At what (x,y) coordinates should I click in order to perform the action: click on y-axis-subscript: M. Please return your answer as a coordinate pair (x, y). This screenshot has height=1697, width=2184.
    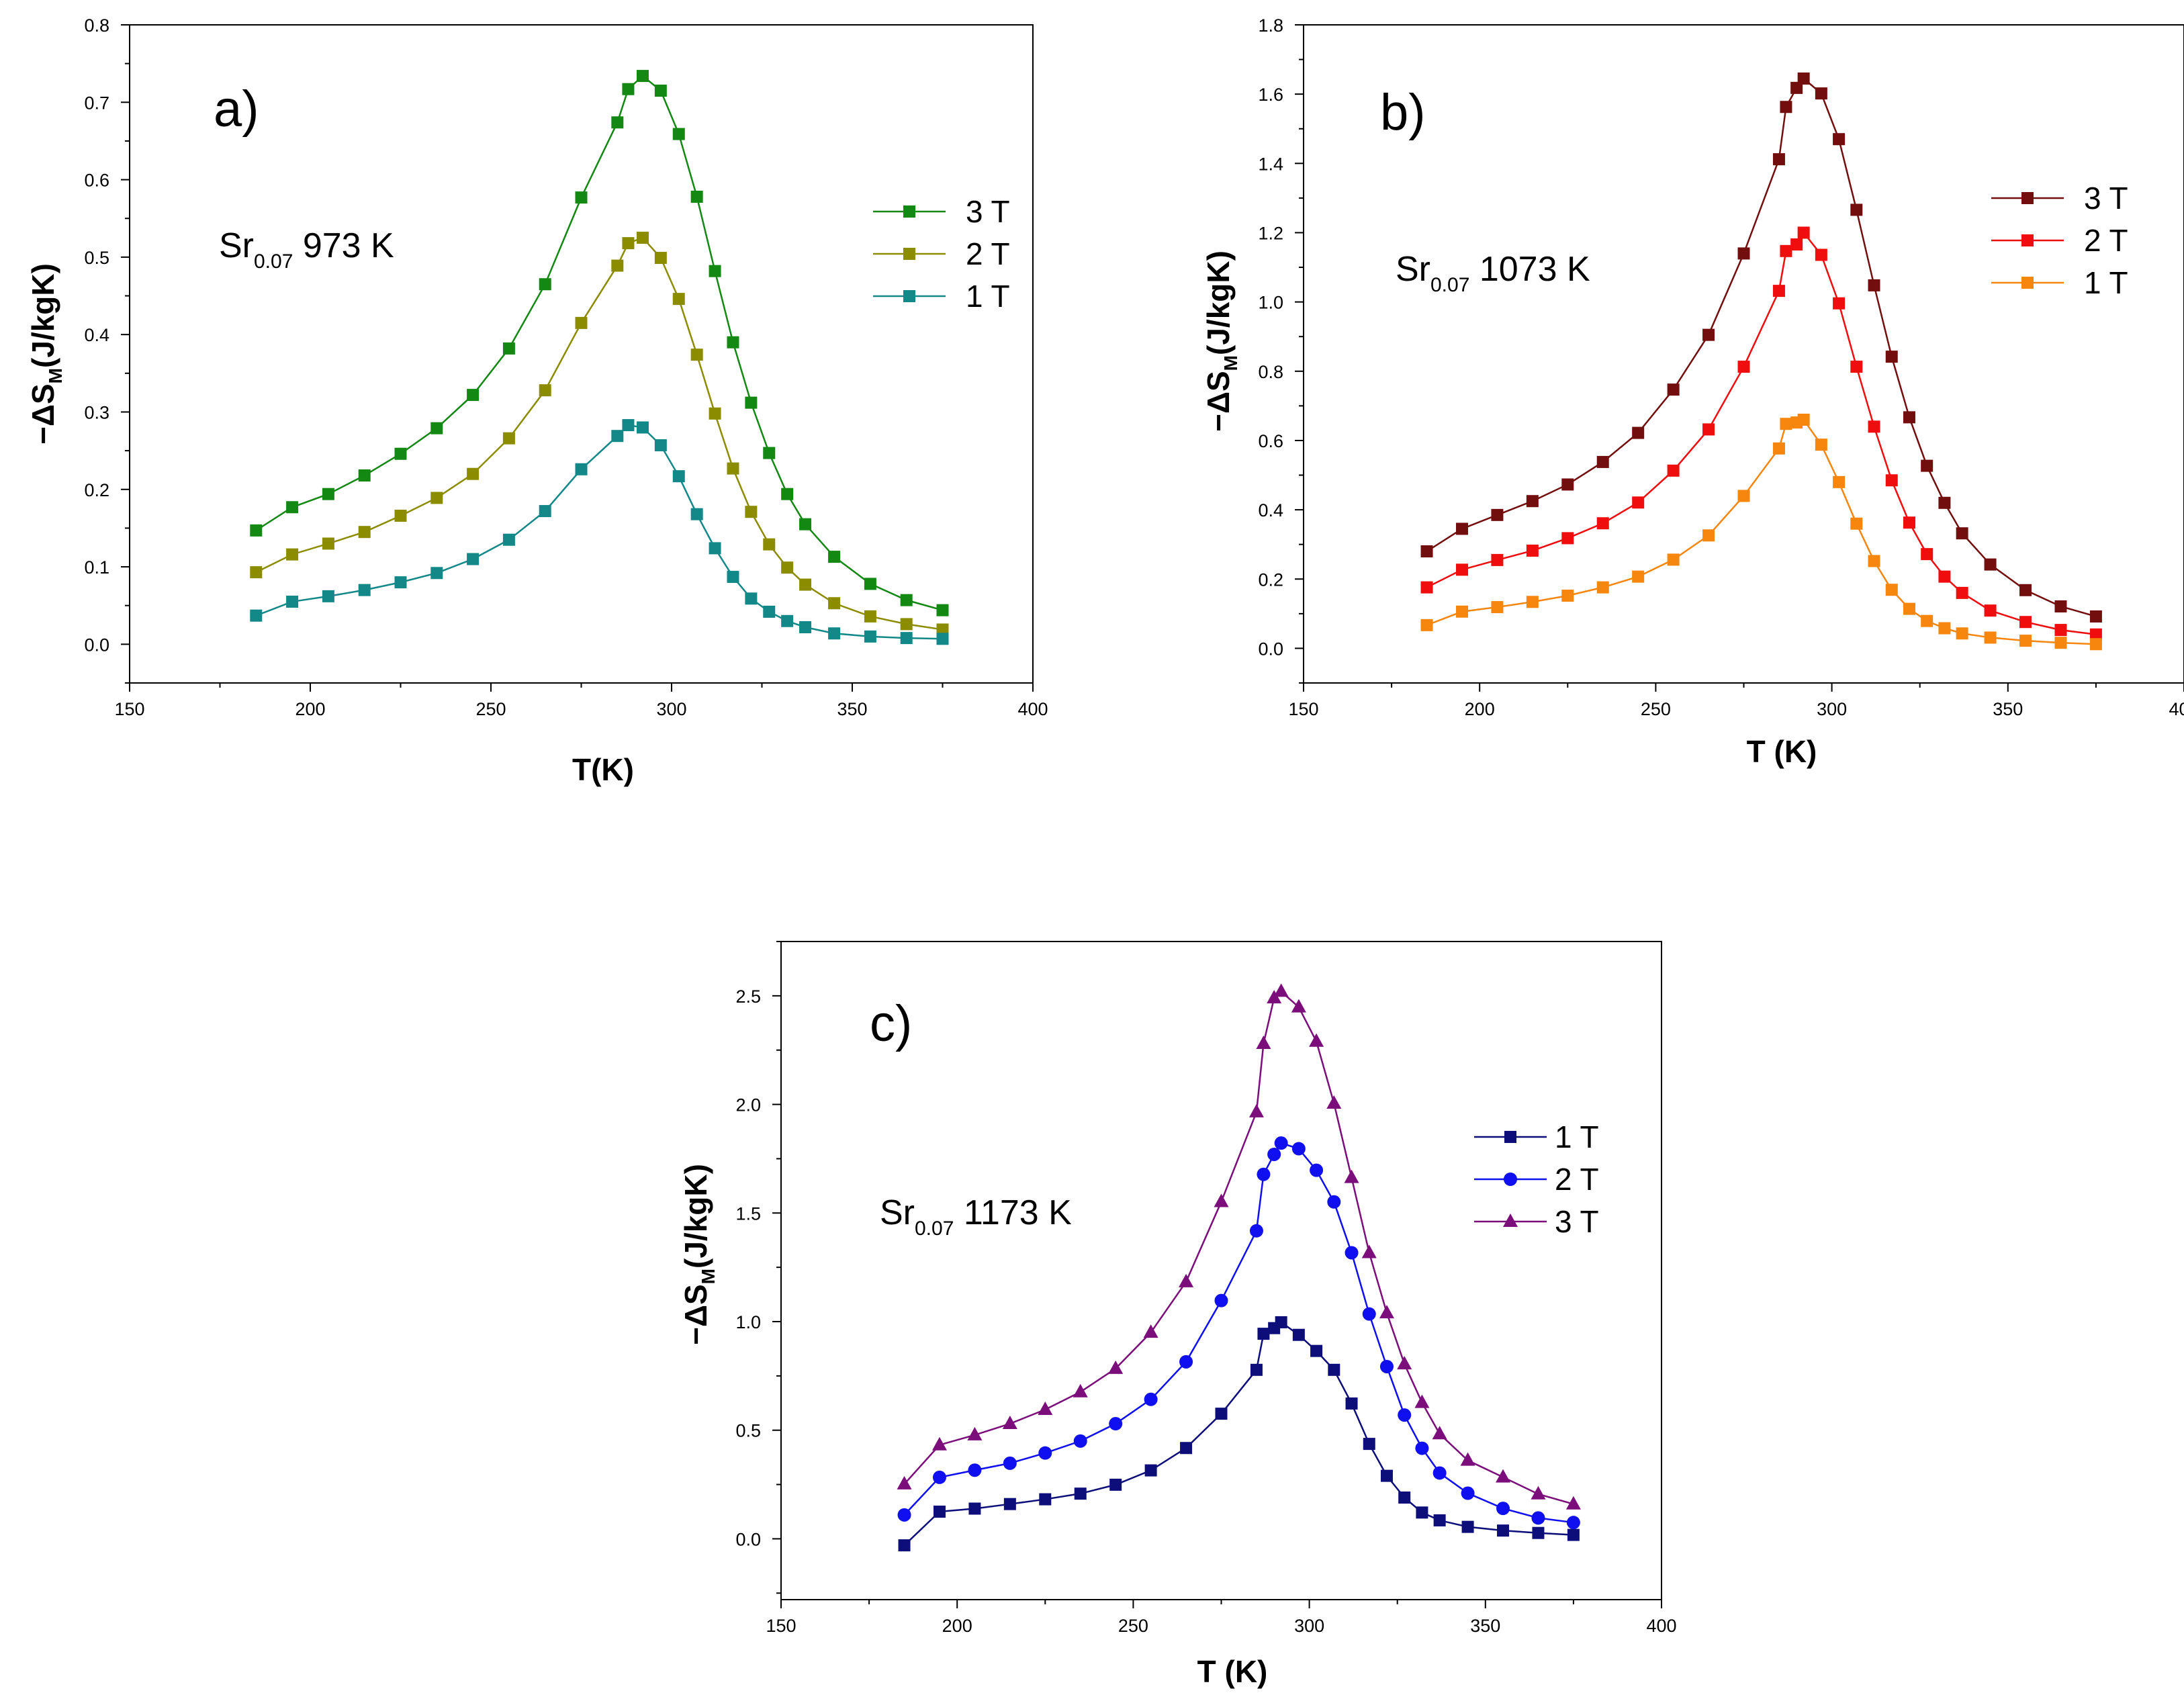
    Looking at the image, I should click on (708, 1276).